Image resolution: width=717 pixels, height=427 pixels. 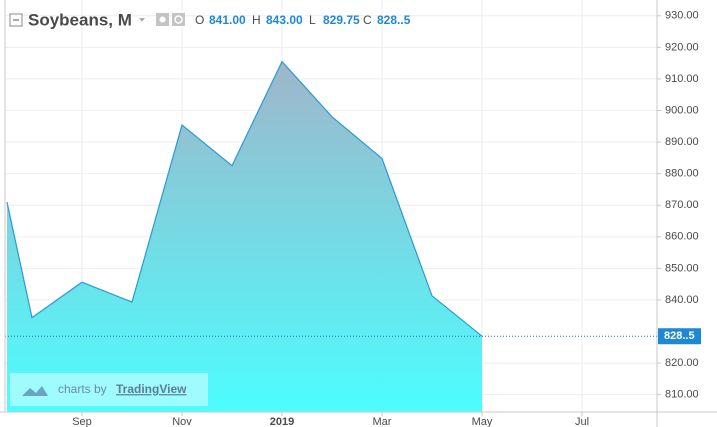 I want to click on watermark-text: charts by, so click(x=82, y=389).